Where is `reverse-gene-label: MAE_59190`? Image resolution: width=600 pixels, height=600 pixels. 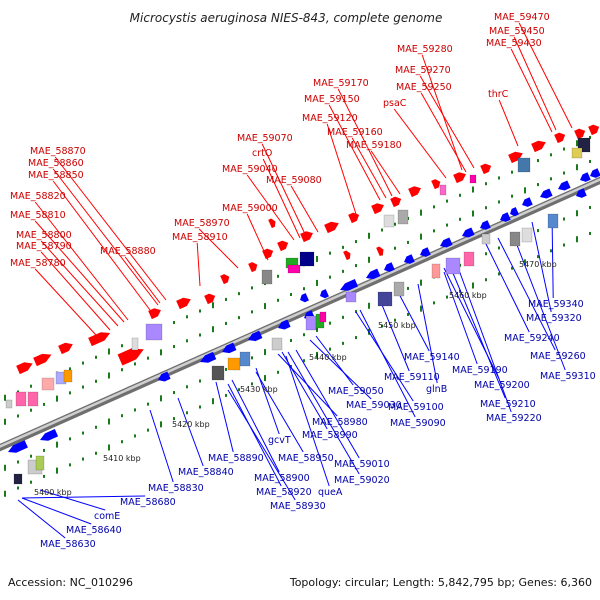
reverse-gene-label: MAE_59190 is located at coordinates (480, 370).